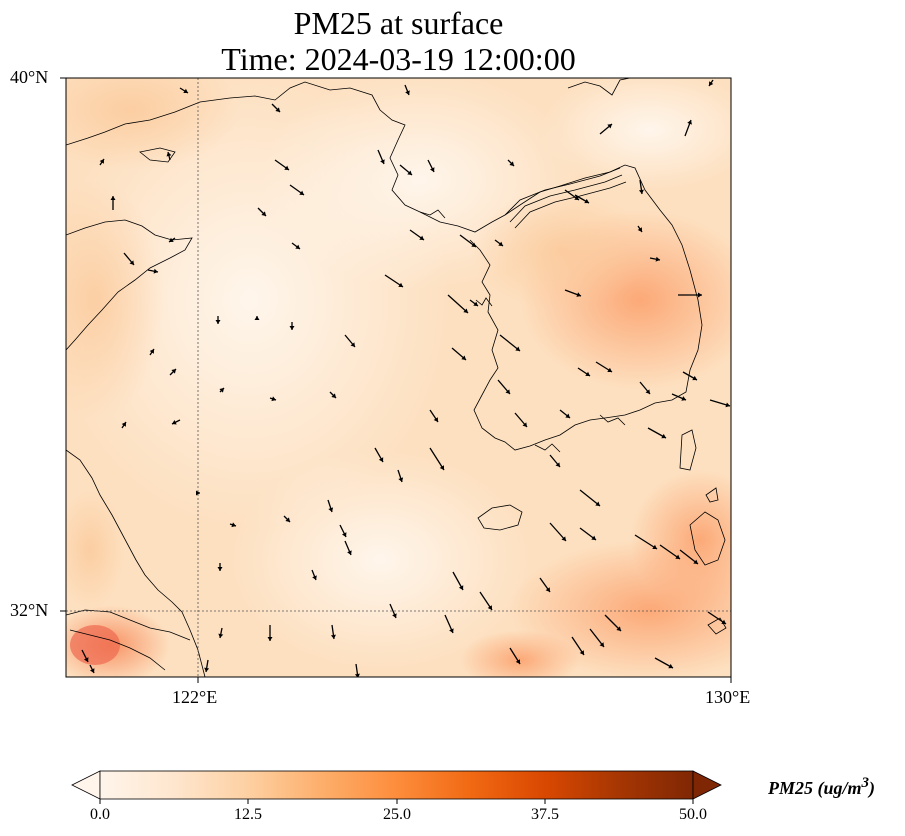 The image size is (905, 836). What do you see at coordinates (195, 697) in the screenshot?
I see `lon-label-122e: 122°E` at bounding box center [195, 697].